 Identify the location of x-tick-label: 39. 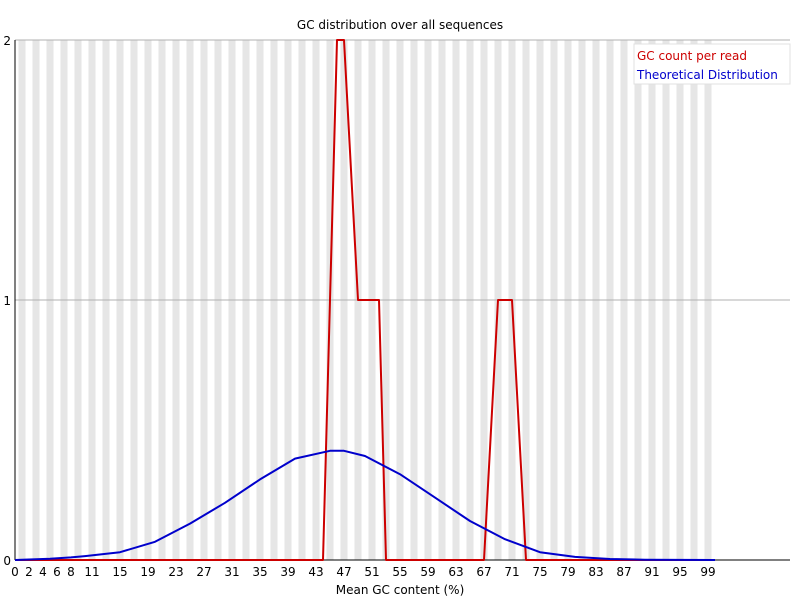
(287, 572).